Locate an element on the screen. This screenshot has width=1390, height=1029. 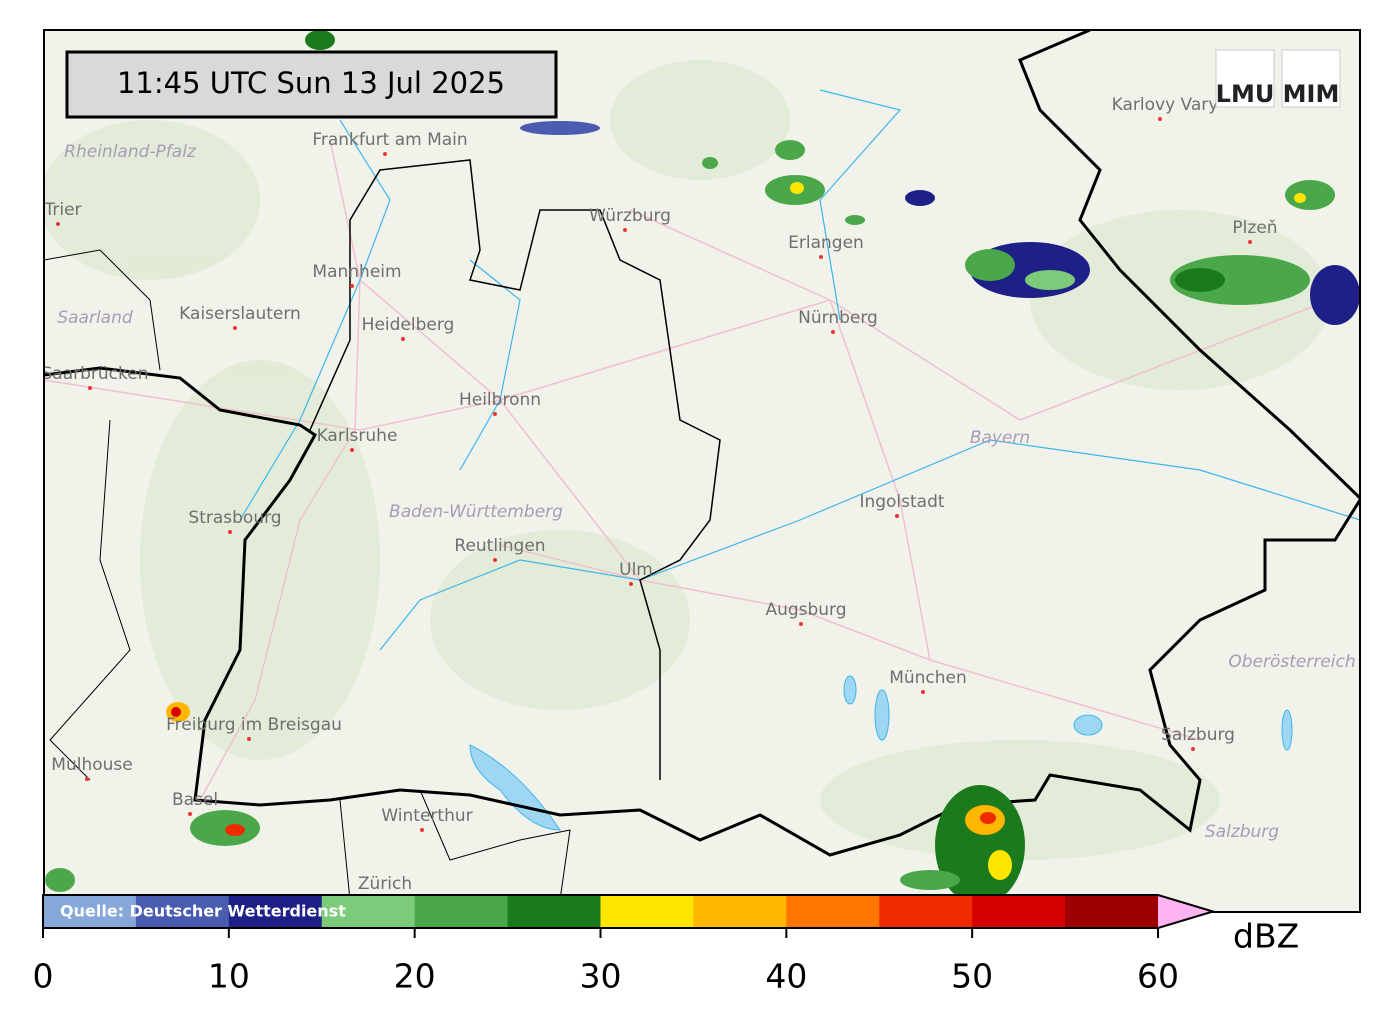
colorbar-tick-label: 20 is located at coordinates (415, 976).